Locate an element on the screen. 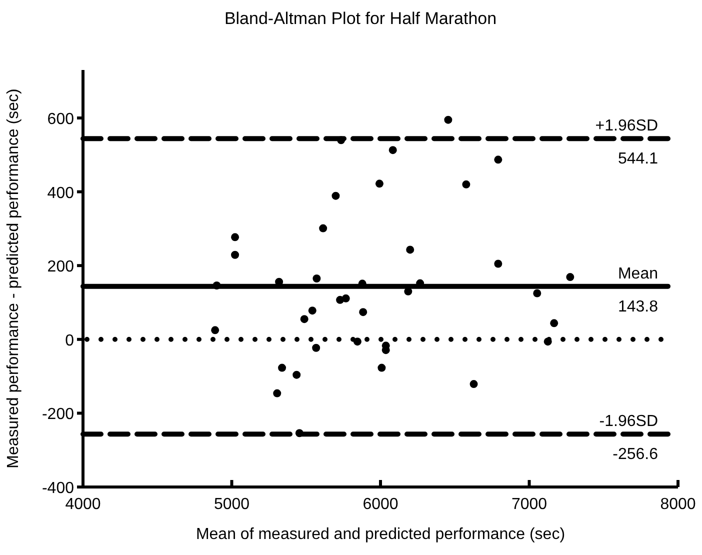 The width and height of the screenshot is (702, 555). y-tick-label: -400 is located at coordinates (58, 488).